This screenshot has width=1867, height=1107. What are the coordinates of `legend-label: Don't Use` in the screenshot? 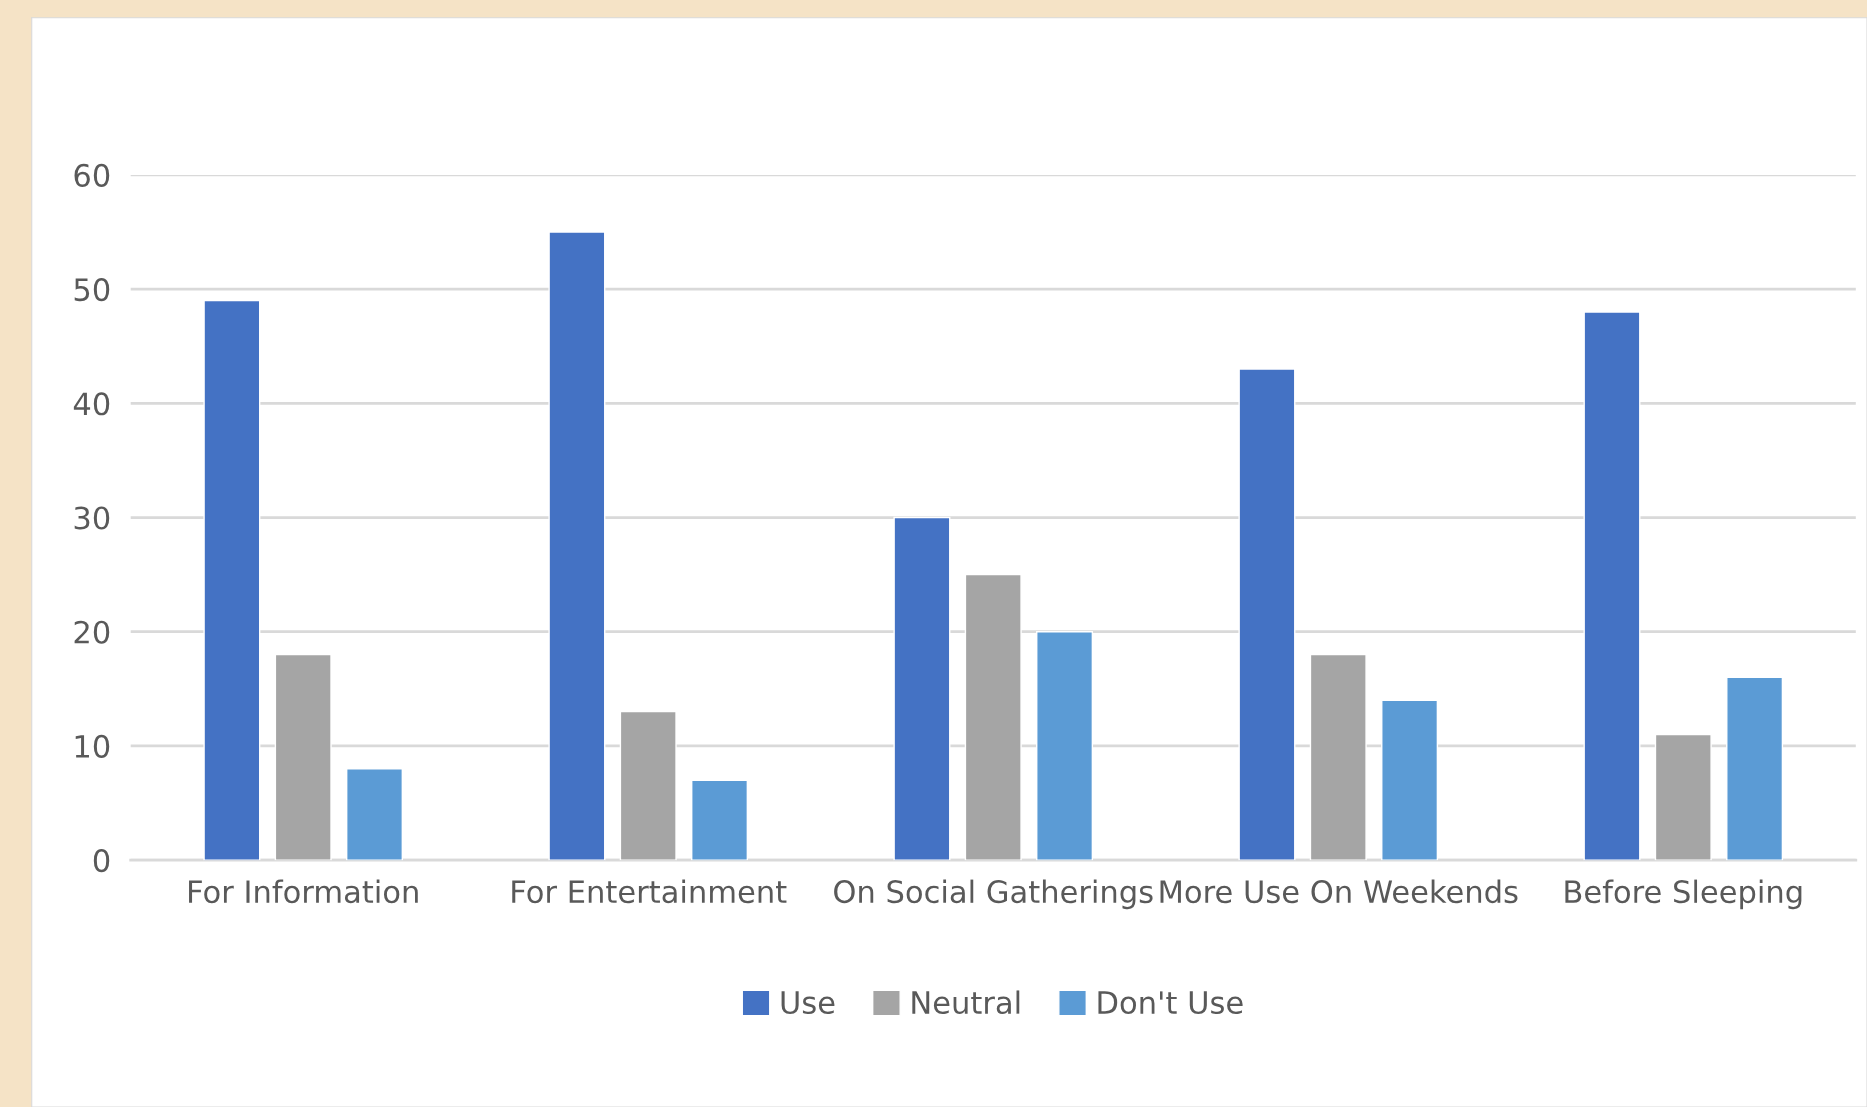 It's located at (1170, 1003).